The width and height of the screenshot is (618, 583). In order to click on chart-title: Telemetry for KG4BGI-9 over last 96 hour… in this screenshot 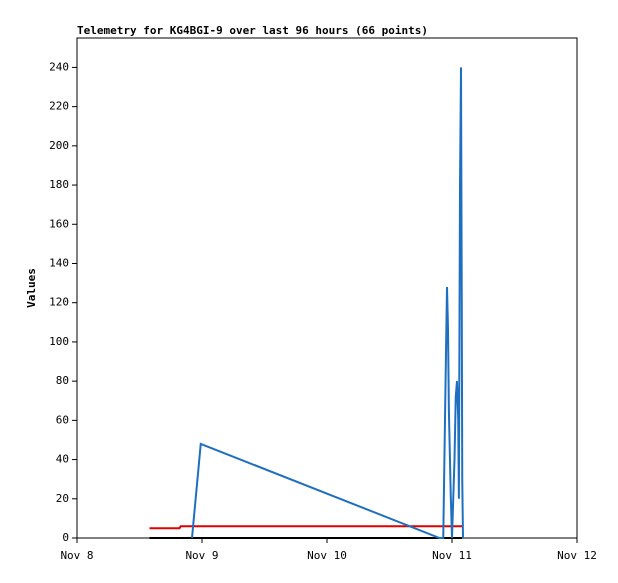, I will do `click(252, 30)`.